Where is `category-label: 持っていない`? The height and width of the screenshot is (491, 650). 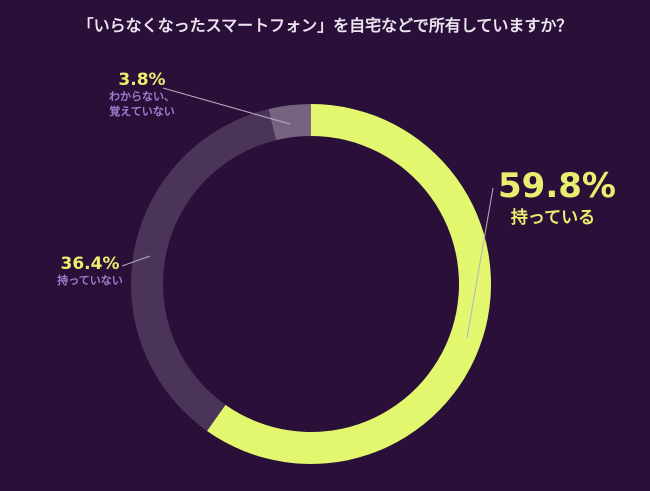 category-label: 持っていない is located at coordinates (90, 281).